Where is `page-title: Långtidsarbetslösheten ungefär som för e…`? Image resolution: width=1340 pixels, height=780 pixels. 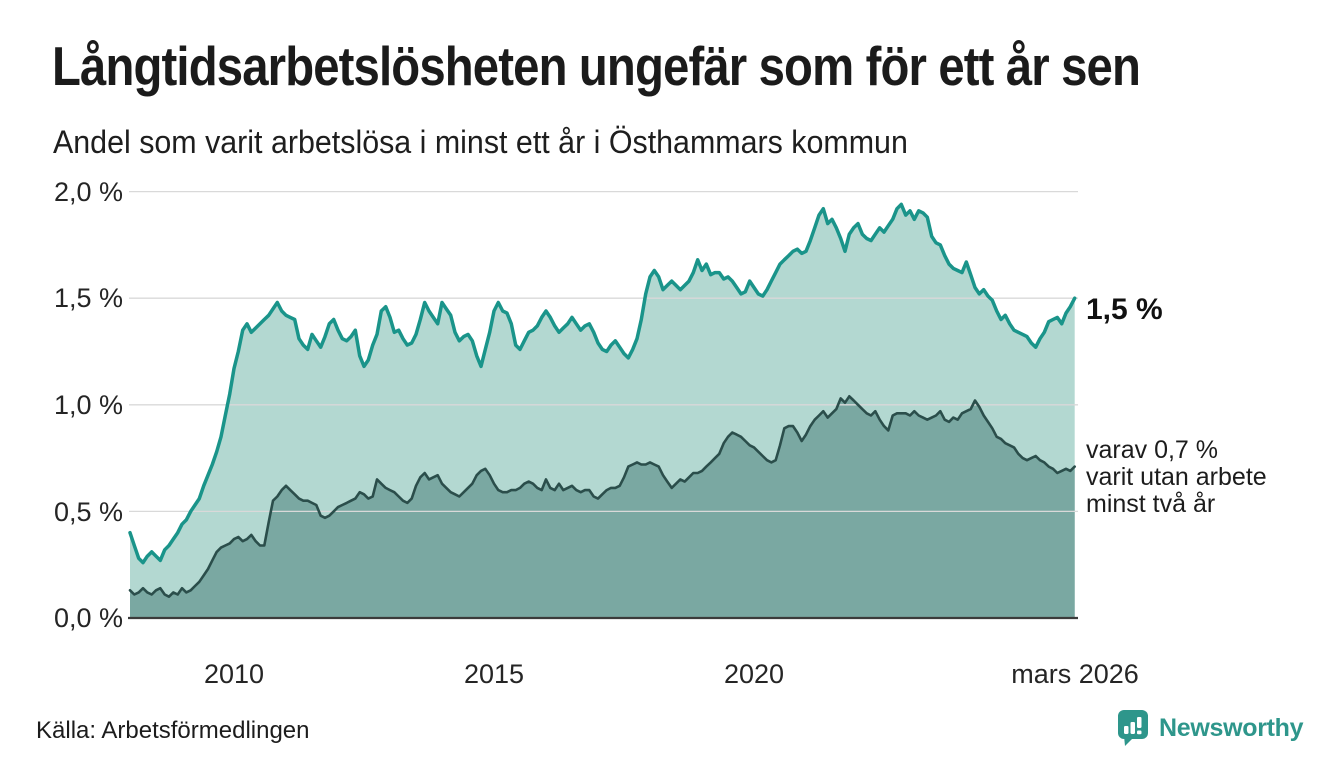
page-title: Långtidsarbetslösheten ungefär som för e… is located at coordinates (596, 66).